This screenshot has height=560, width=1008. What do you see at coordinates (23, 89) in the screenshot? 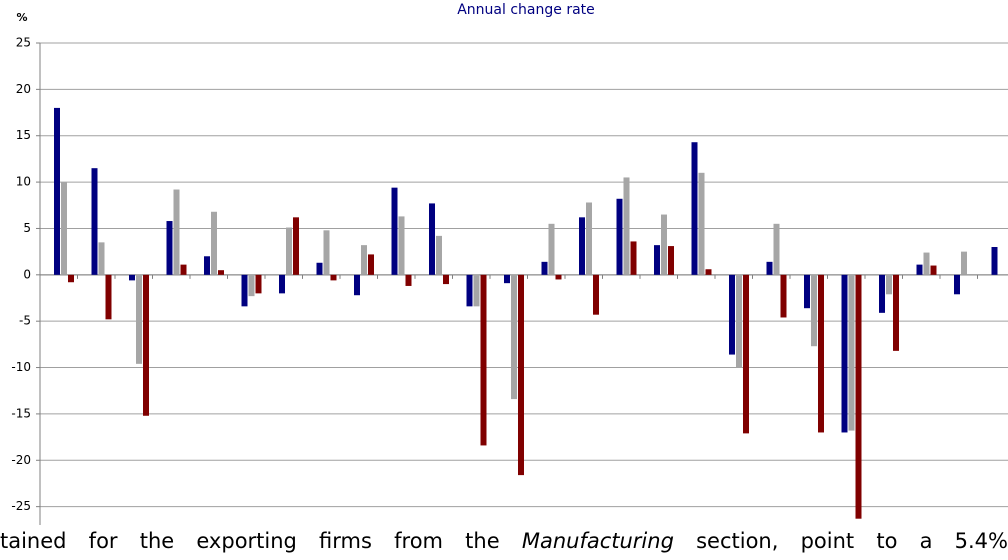
I see `y-tick-label: 20` at bounding box center [23, 89].